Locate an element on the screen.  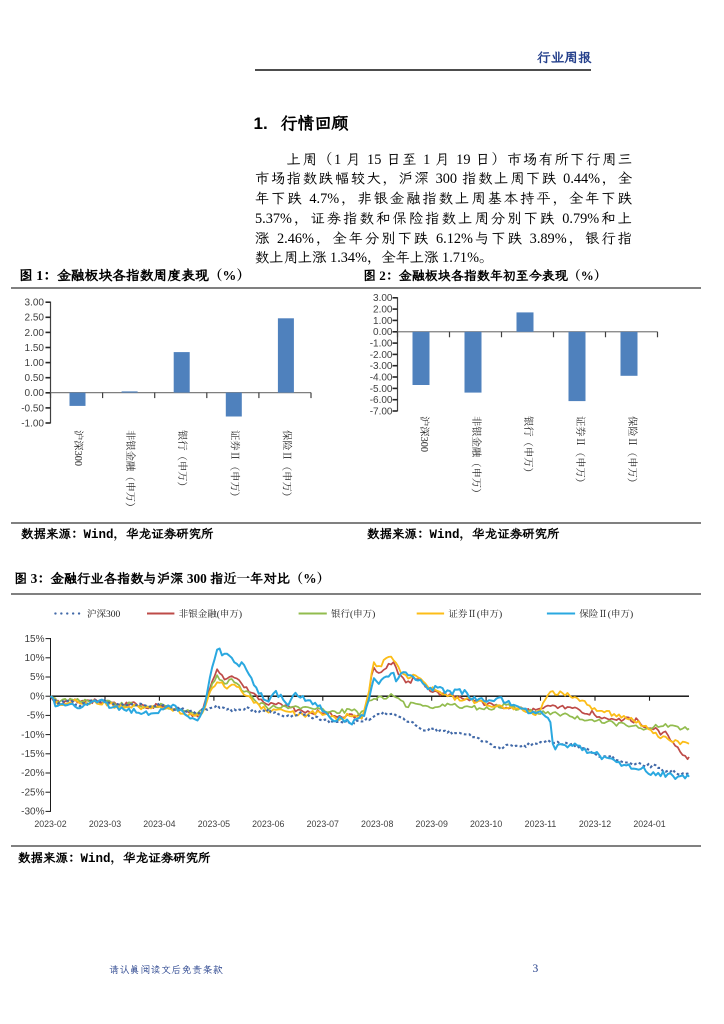
svg-text: 2023-11 is located at coordinates (541, 824).